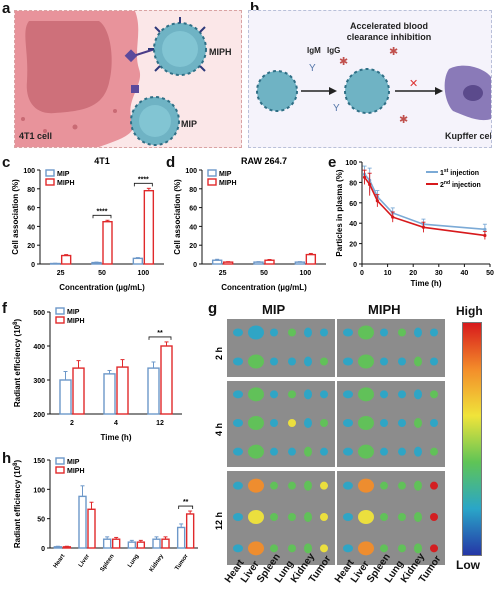 This screenshot has width=500, height=590. Describe the element at coordinates (39, 461) in the screenshot. I see `y-tick-label: 150` at that location.